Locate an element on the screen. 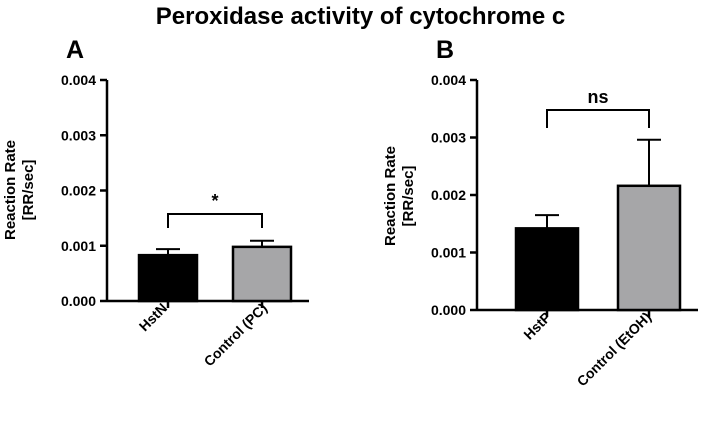 The image size is (721, 422). significance-label-b: ns is located at coordinates (597, 97).